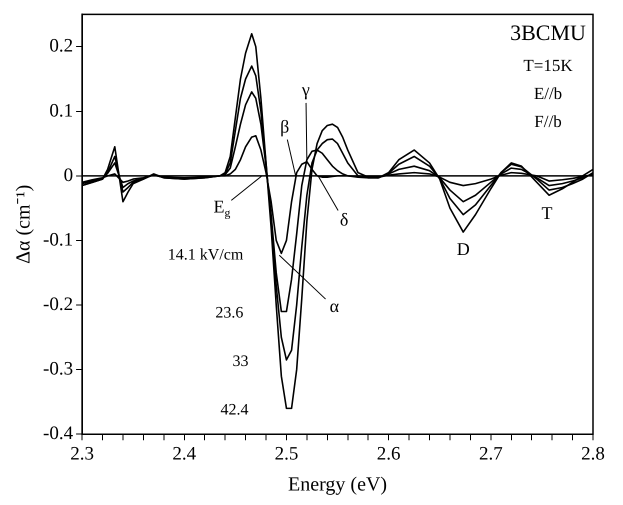 The image size is (623, 505). I want to click on y-tick-label: -0.4, so click(58, 433).